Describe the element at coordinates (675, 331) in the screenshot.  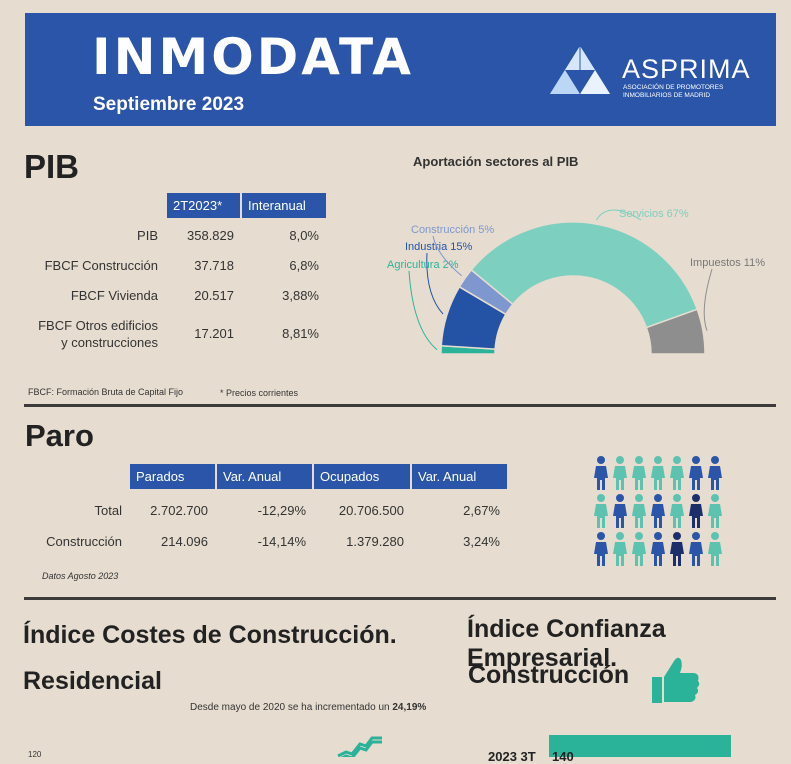
I see `slice-impuestos` at that location.